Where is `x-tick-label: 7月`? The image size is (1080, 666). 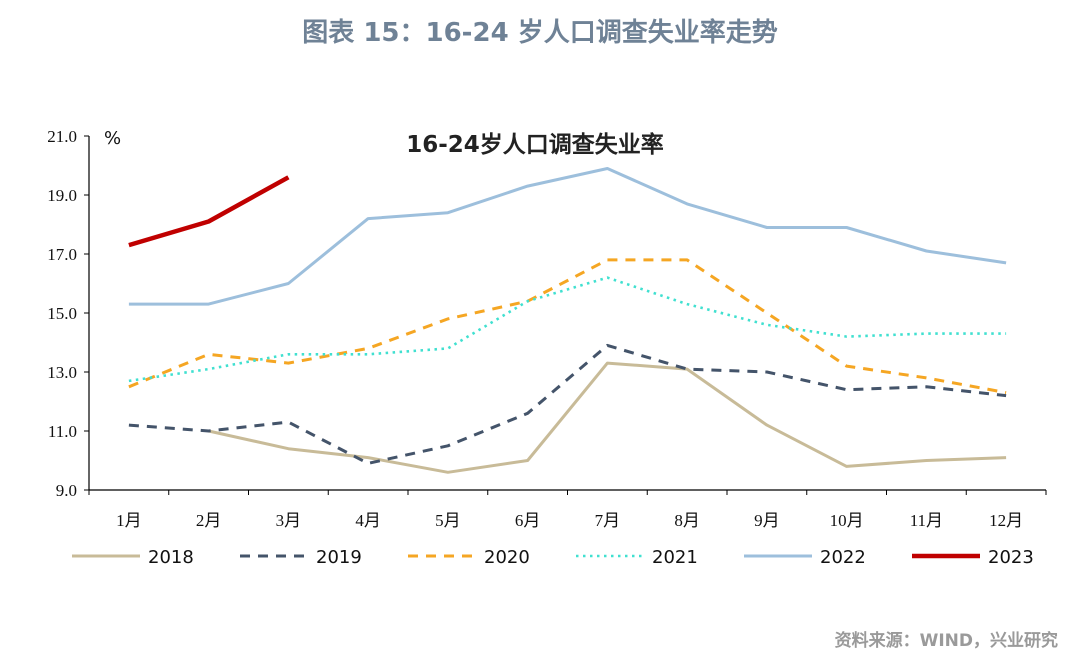
x-tick-label: 7月 is located at coordinates (608, 520).